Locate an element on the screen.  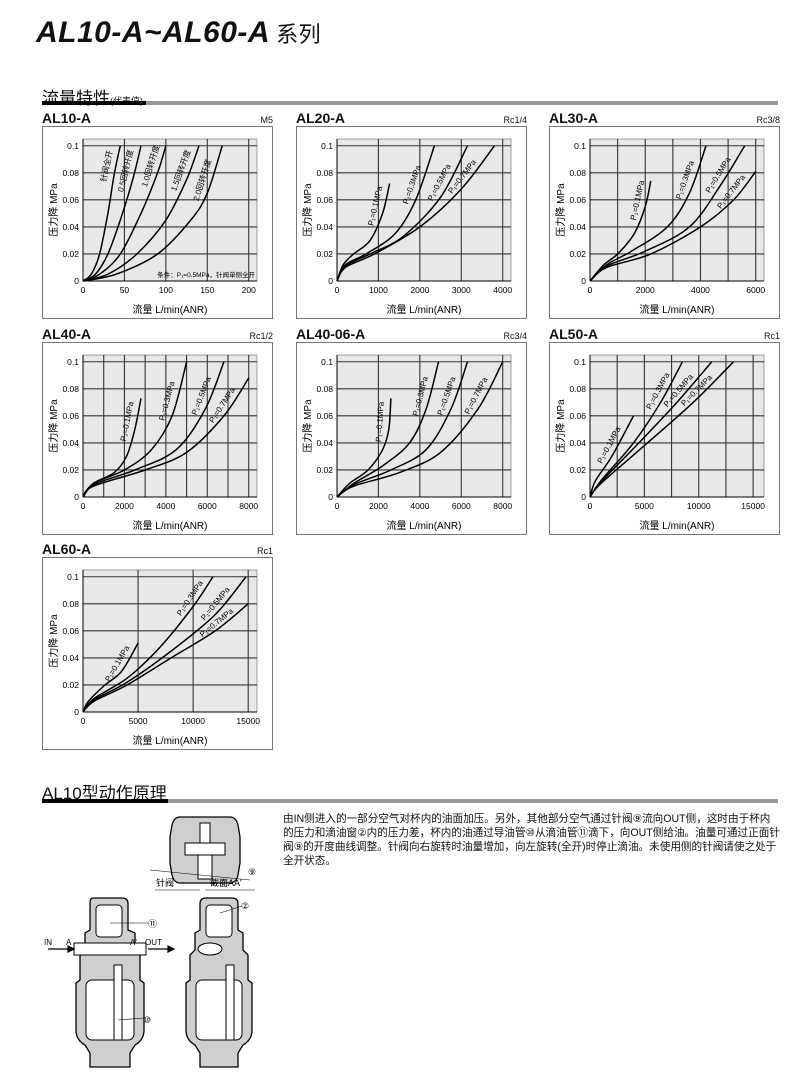
section-title: AL10型动作原理 is located at coordinates (104, 793).